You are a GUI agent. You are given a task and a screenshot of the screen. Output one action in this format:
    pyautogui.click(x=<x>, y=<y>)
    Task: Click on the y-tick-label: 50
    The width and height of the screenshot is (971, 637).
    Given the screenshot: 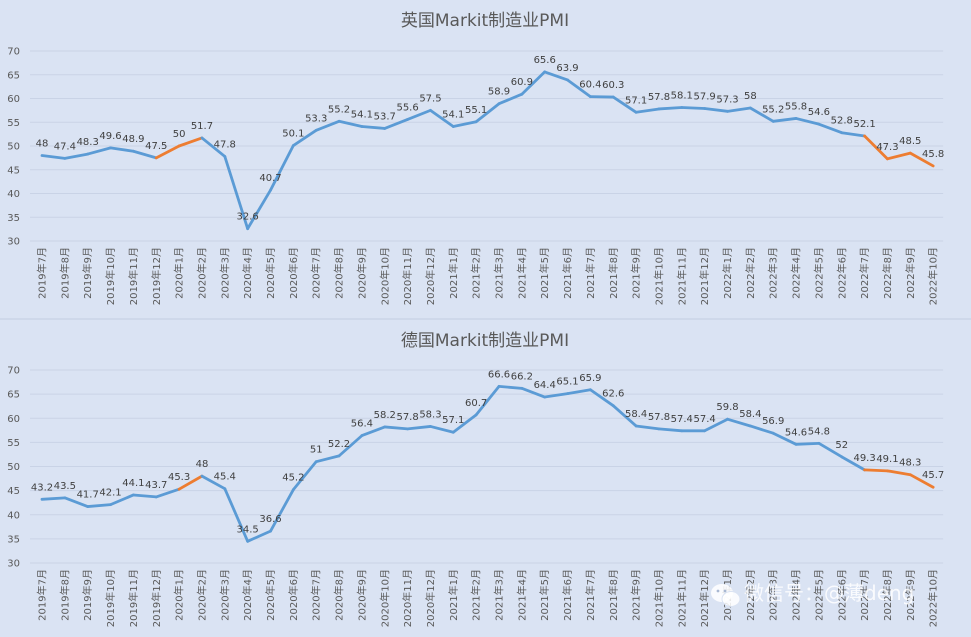 What is the action you would take?
    pyautogui.click(x=13, y=467)
    